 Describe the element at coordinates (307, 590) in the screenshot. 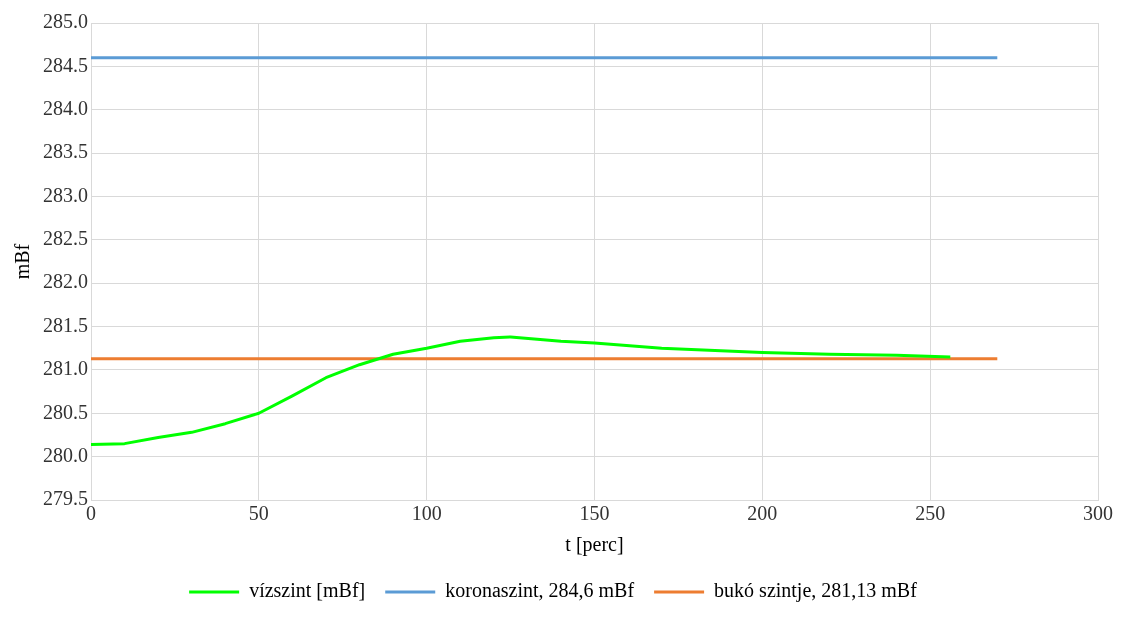

I see `legend-label: vízszint [mBf]` at that location.